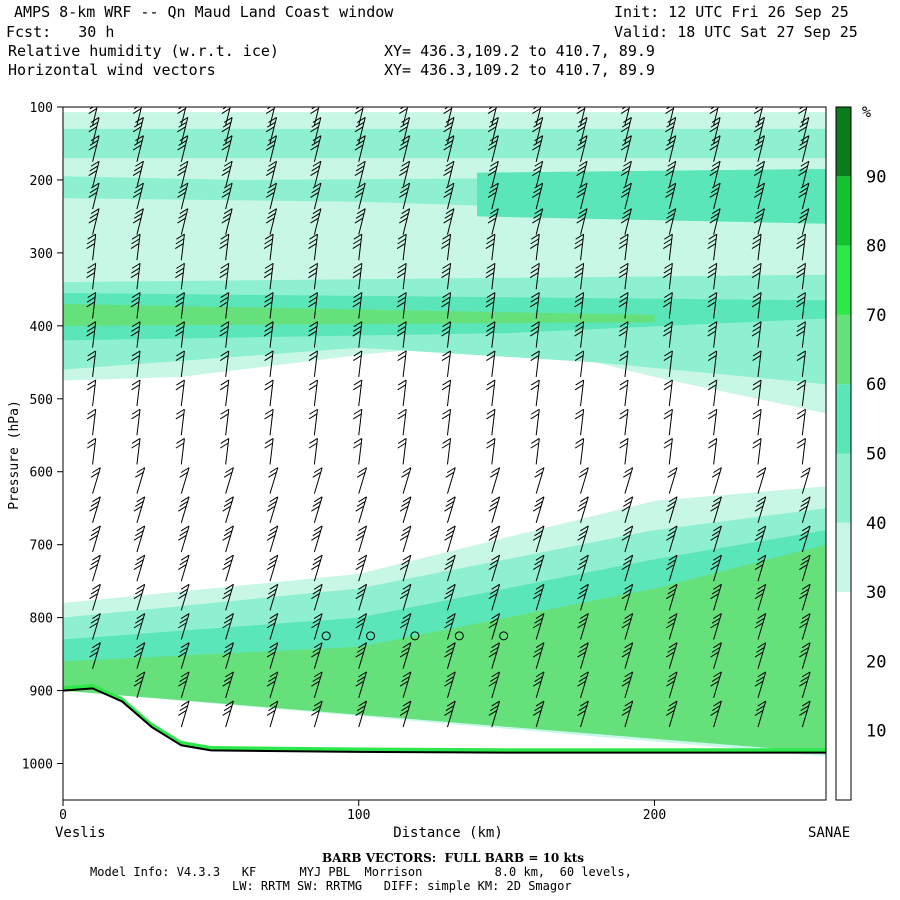  Describe the element at coordinates (843, 453) in the screenshot. I see `colorbar-frame` at that location.